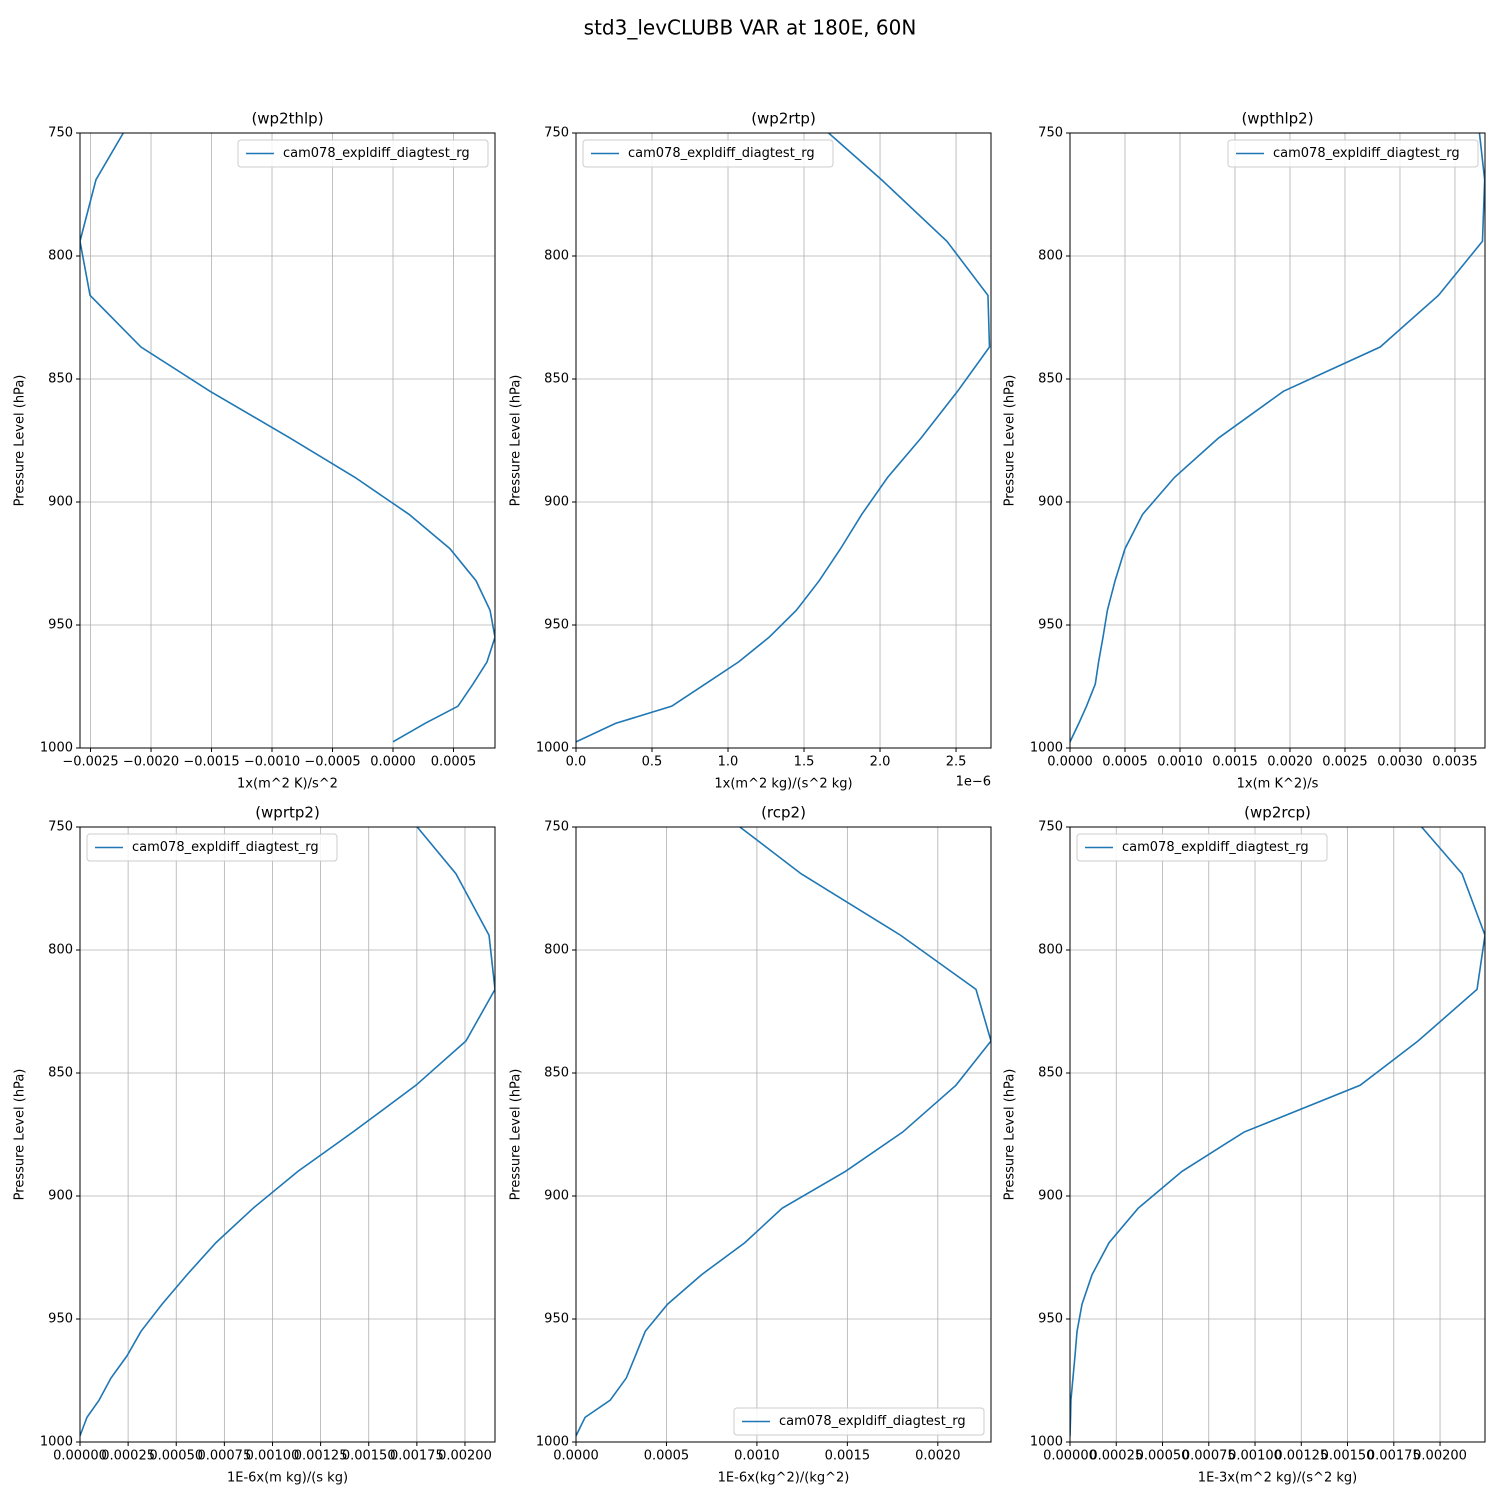 The image size is (1500, 1500). Describe the element at coordinates (783, 119) in the screenshot. I see `subplot-title: (wp2rtp)` at that location.